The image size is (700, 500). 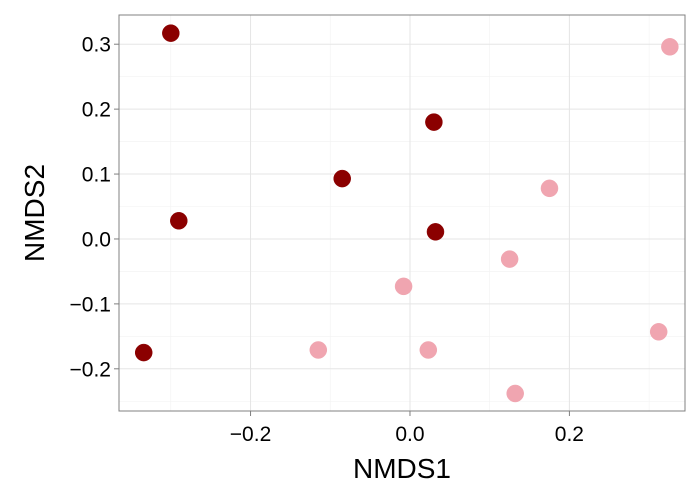 I want to click on y-tick-label: 0.1, so click(x=96, y=175).